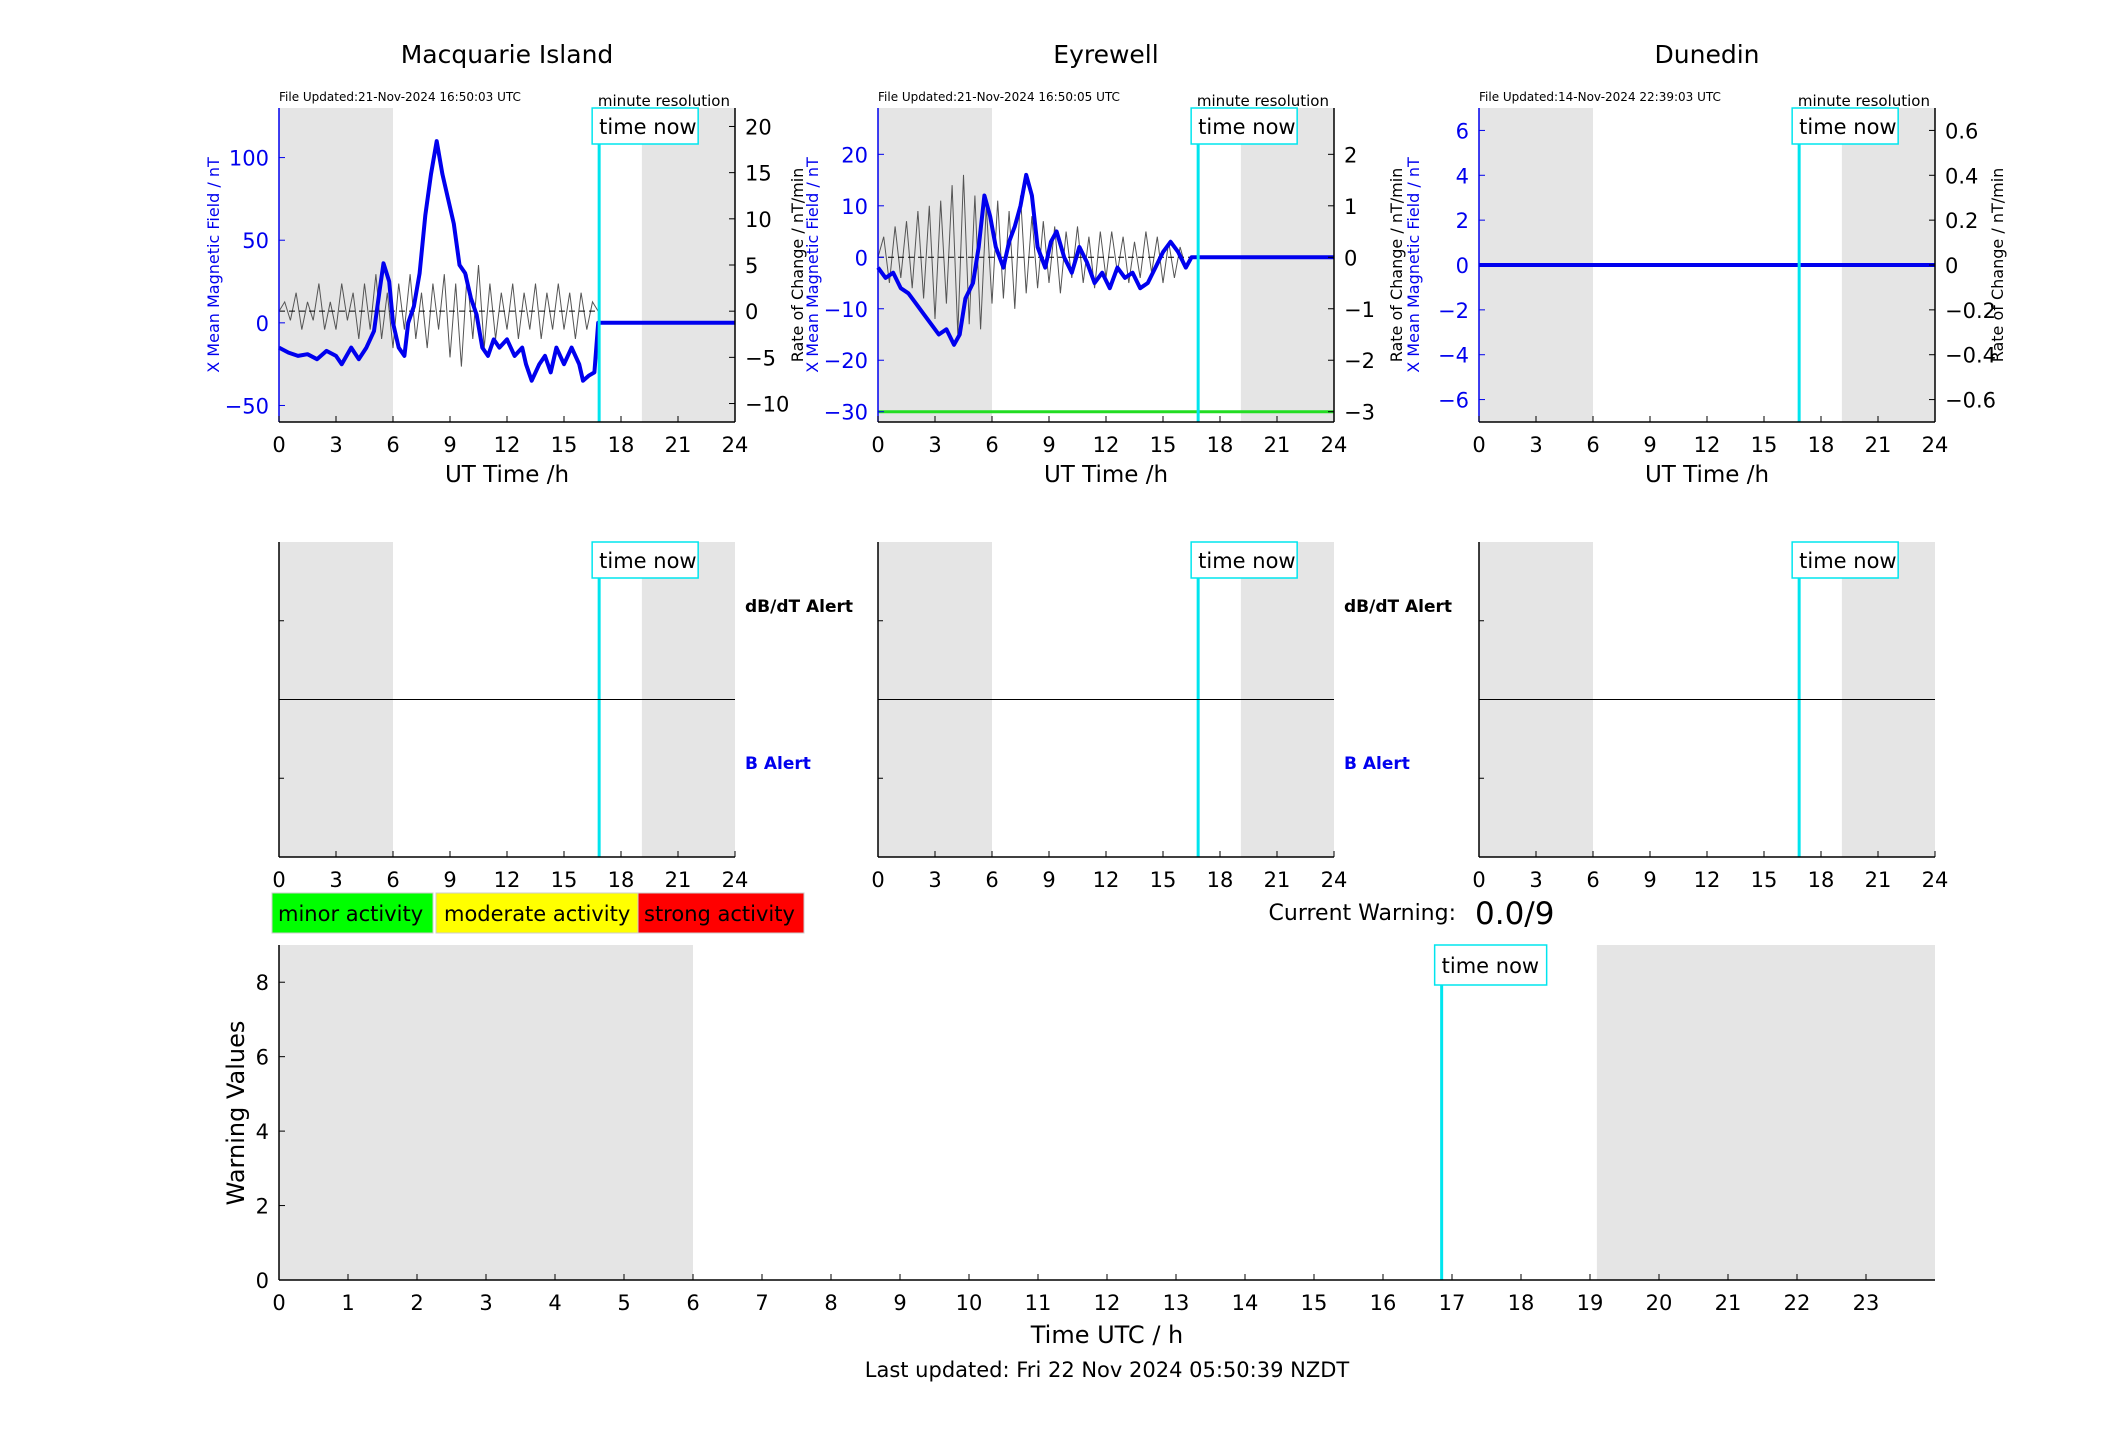 The image size is (2117, 1437). I want to click on x-tick-label: 1, so click(347, 1303).